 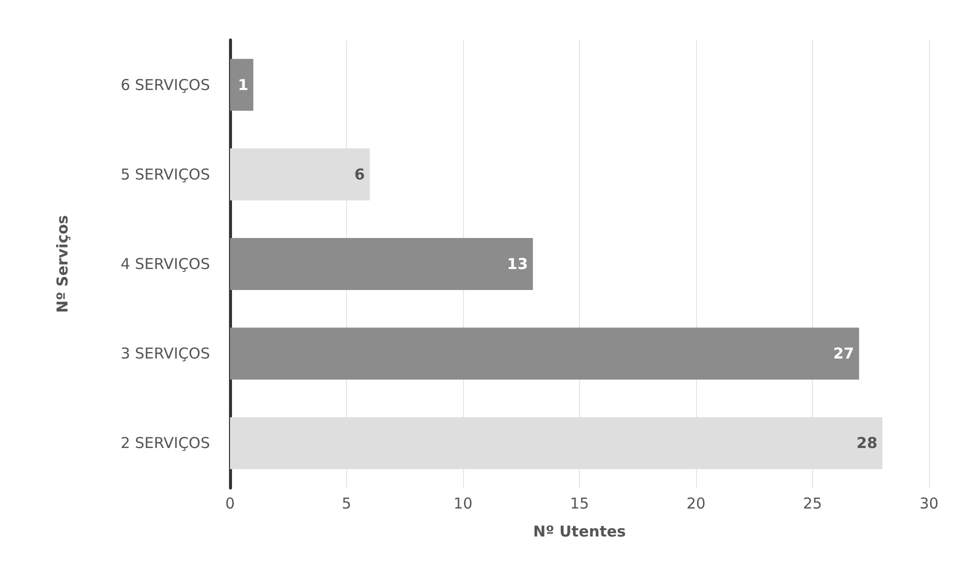 I want to click on data-label: 27, so click(x=843, y=353).